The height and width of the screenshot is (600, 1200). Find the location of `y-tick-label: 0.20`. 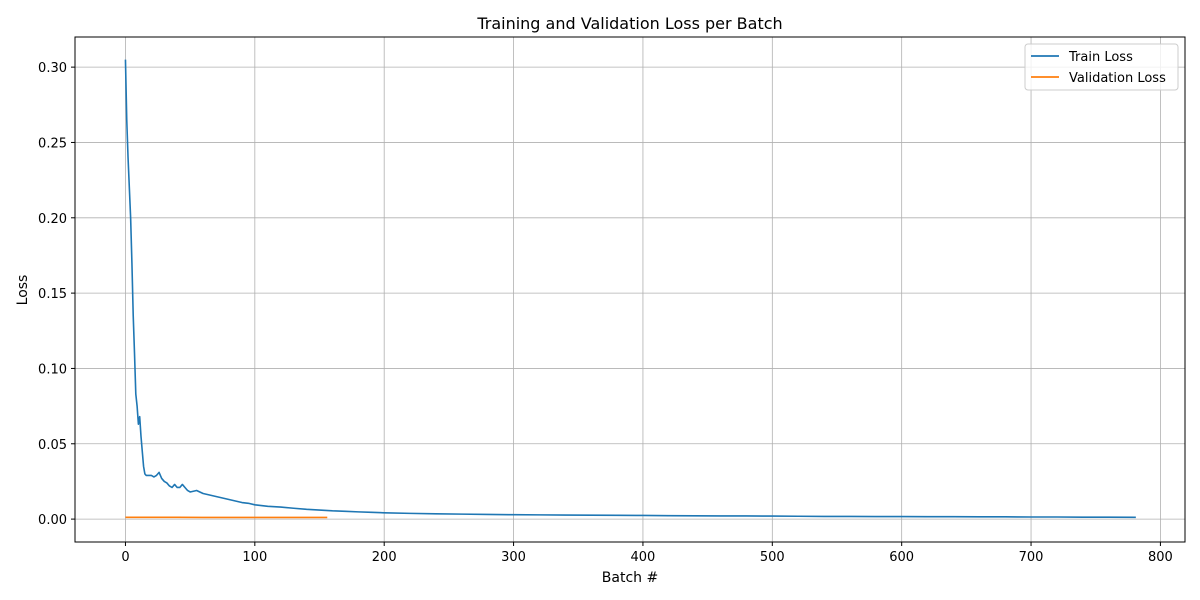

y-tick-label: 0.20 is located at coordinates (52, 219).